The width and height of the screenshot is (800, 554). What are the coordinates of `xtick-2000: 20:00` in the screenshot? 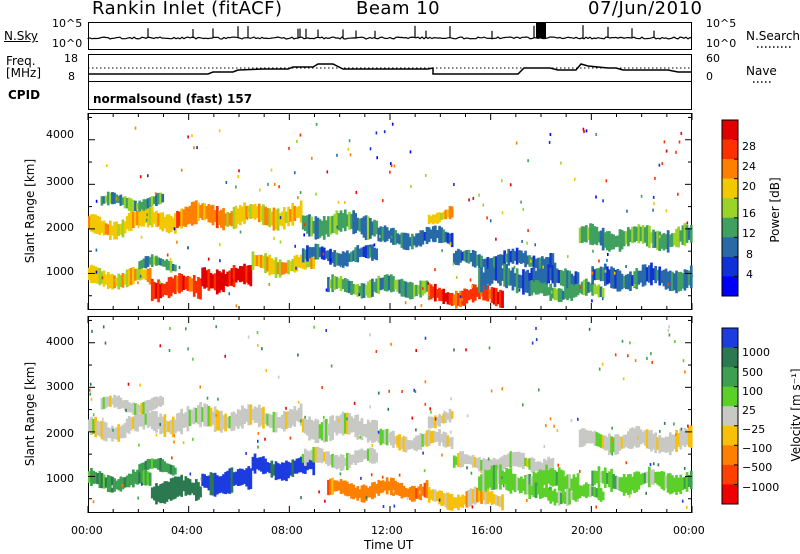 It's located at (587, 530).